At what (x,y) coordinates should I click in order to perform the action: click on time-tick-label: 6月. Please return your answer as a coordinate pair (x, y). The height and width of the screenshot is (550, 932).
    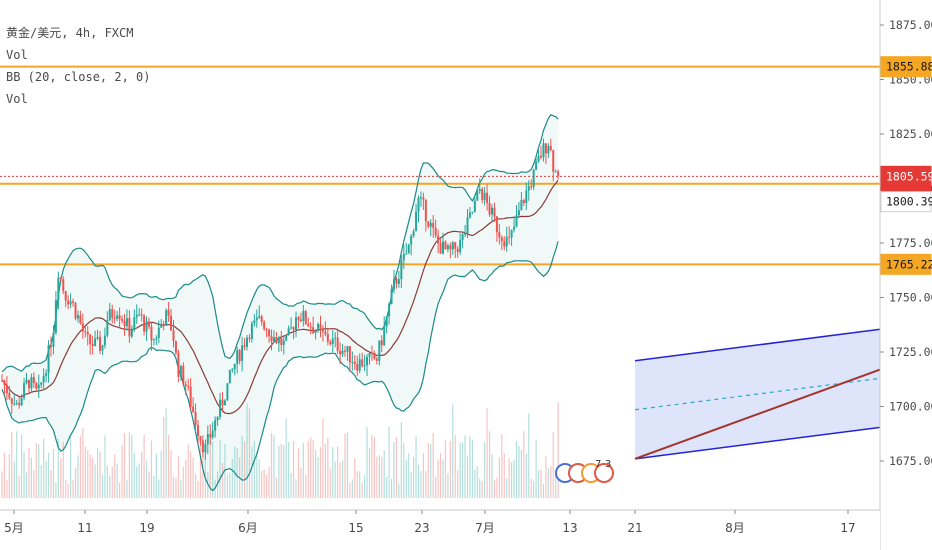
    Looking at the image, I should click on (248, 528).